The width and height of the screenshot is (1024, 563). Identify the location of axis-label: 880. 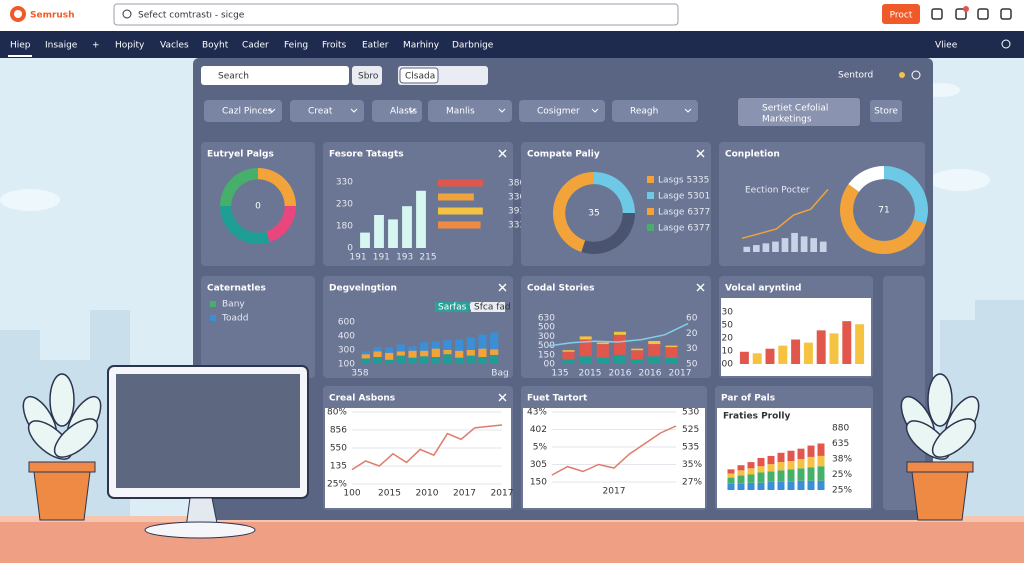
(840, 429).